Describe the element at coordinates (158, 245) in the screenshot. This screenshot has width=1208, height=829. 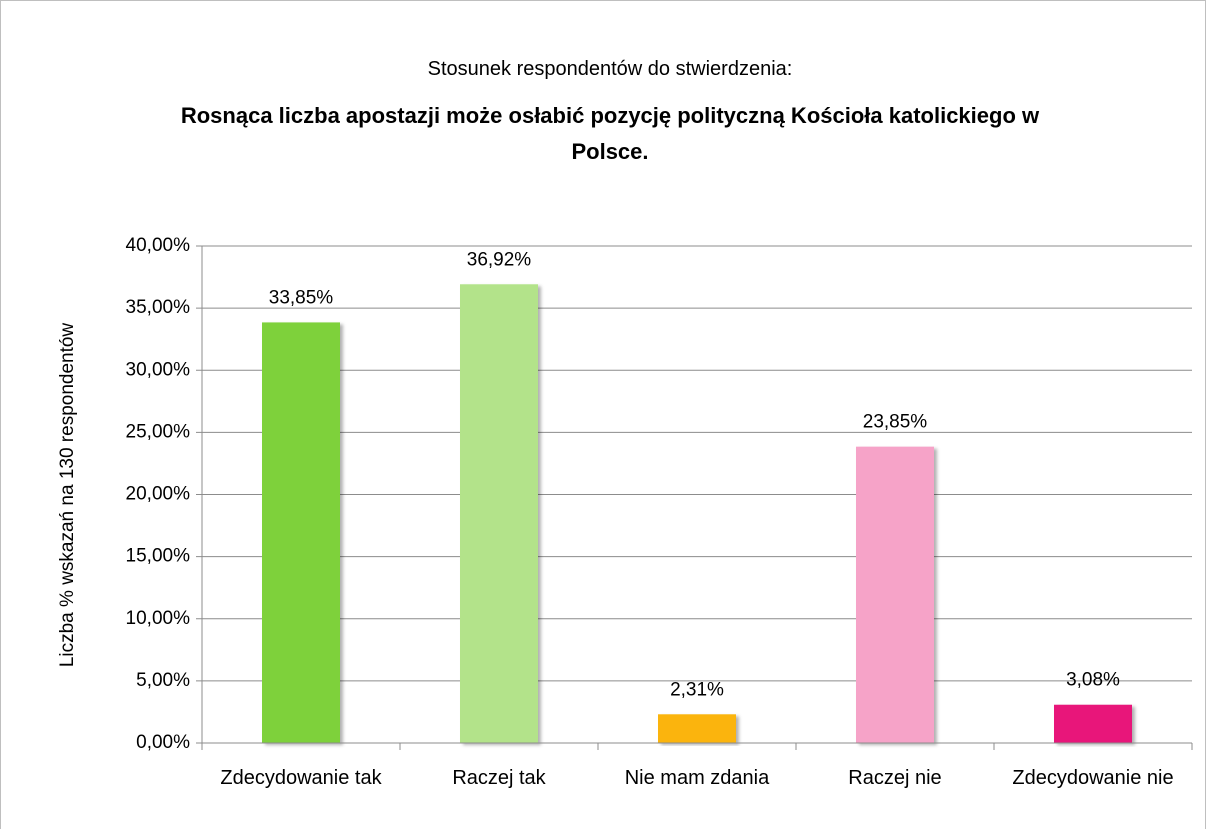
I see `y-tick-label: 40,00%` at that location.